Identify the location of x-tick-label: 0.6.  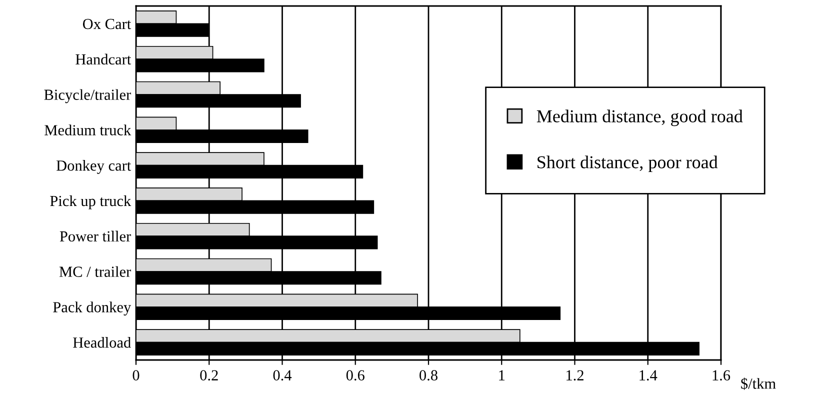
(355, 375).